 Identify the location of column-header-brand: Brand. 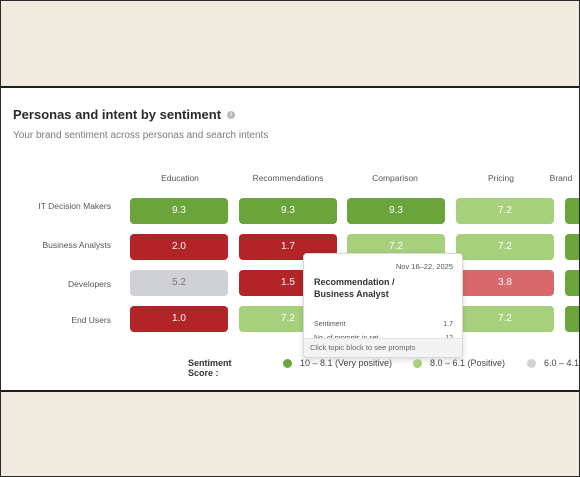
(561, 178).